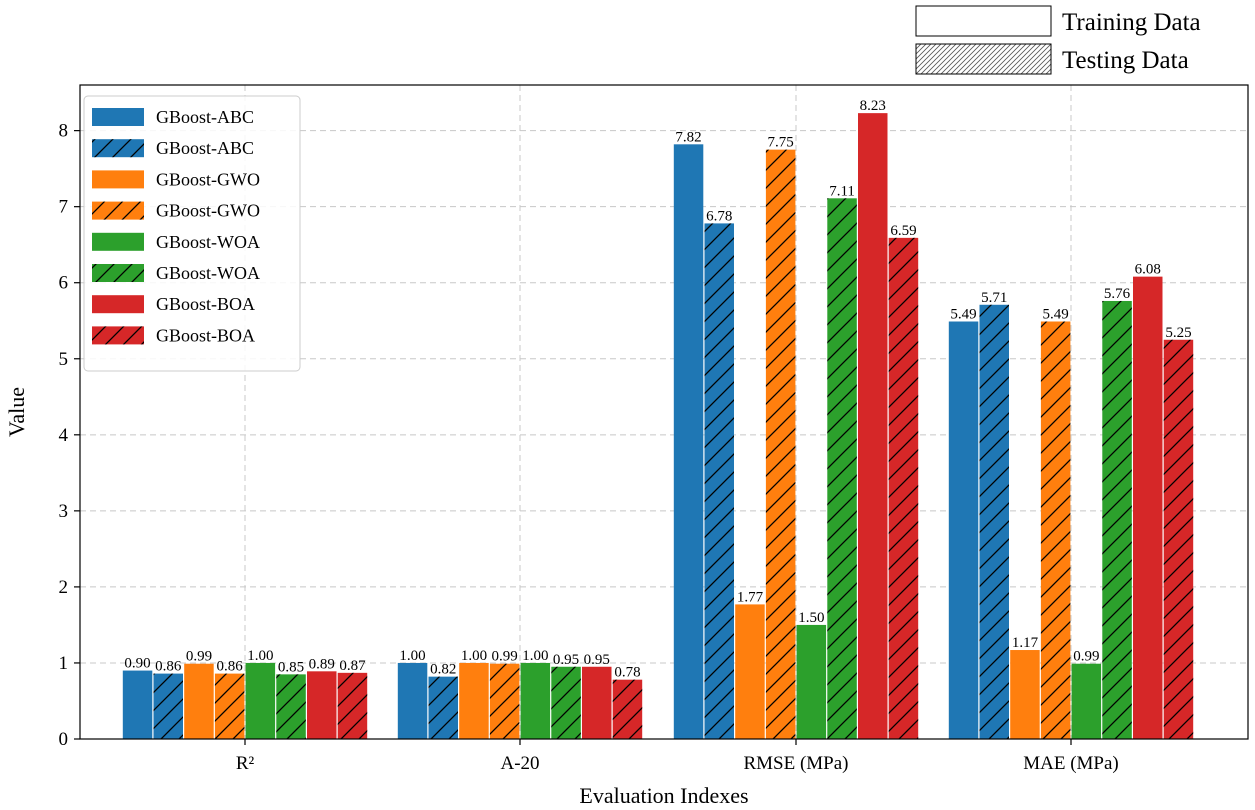 This screenshot has width=1255, height=810. What do you see at coordinates (64, 587) in the screenshot?
I see `y-tick-label: 2` at bounding box center [64, 587].